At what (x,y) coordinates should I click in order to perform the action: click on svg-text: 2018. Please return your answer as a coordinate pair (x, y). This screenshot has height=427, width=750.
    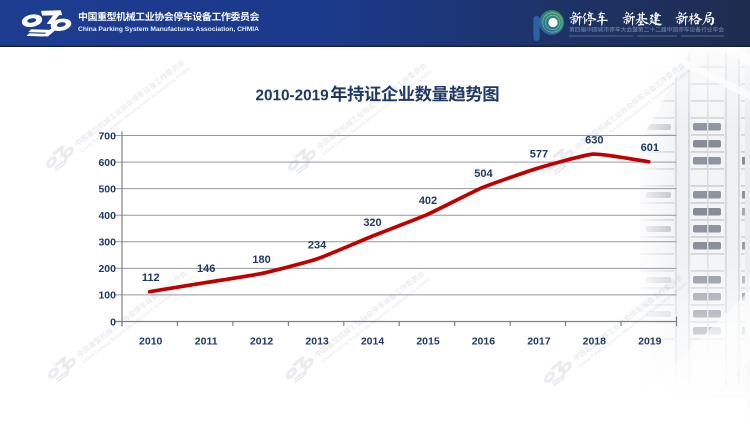
    Looking at the image, I should click on (595, 341).